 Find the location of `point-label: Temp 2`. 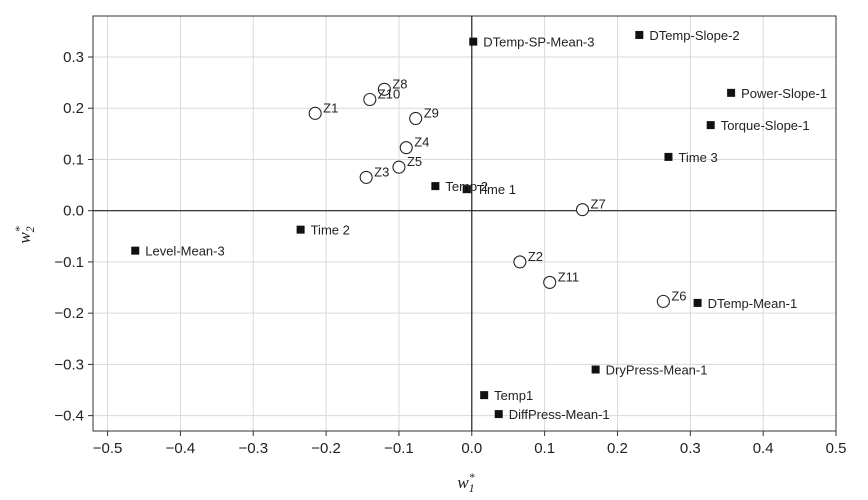

point-label: Temp 2 is located at coordinates (466, 186).